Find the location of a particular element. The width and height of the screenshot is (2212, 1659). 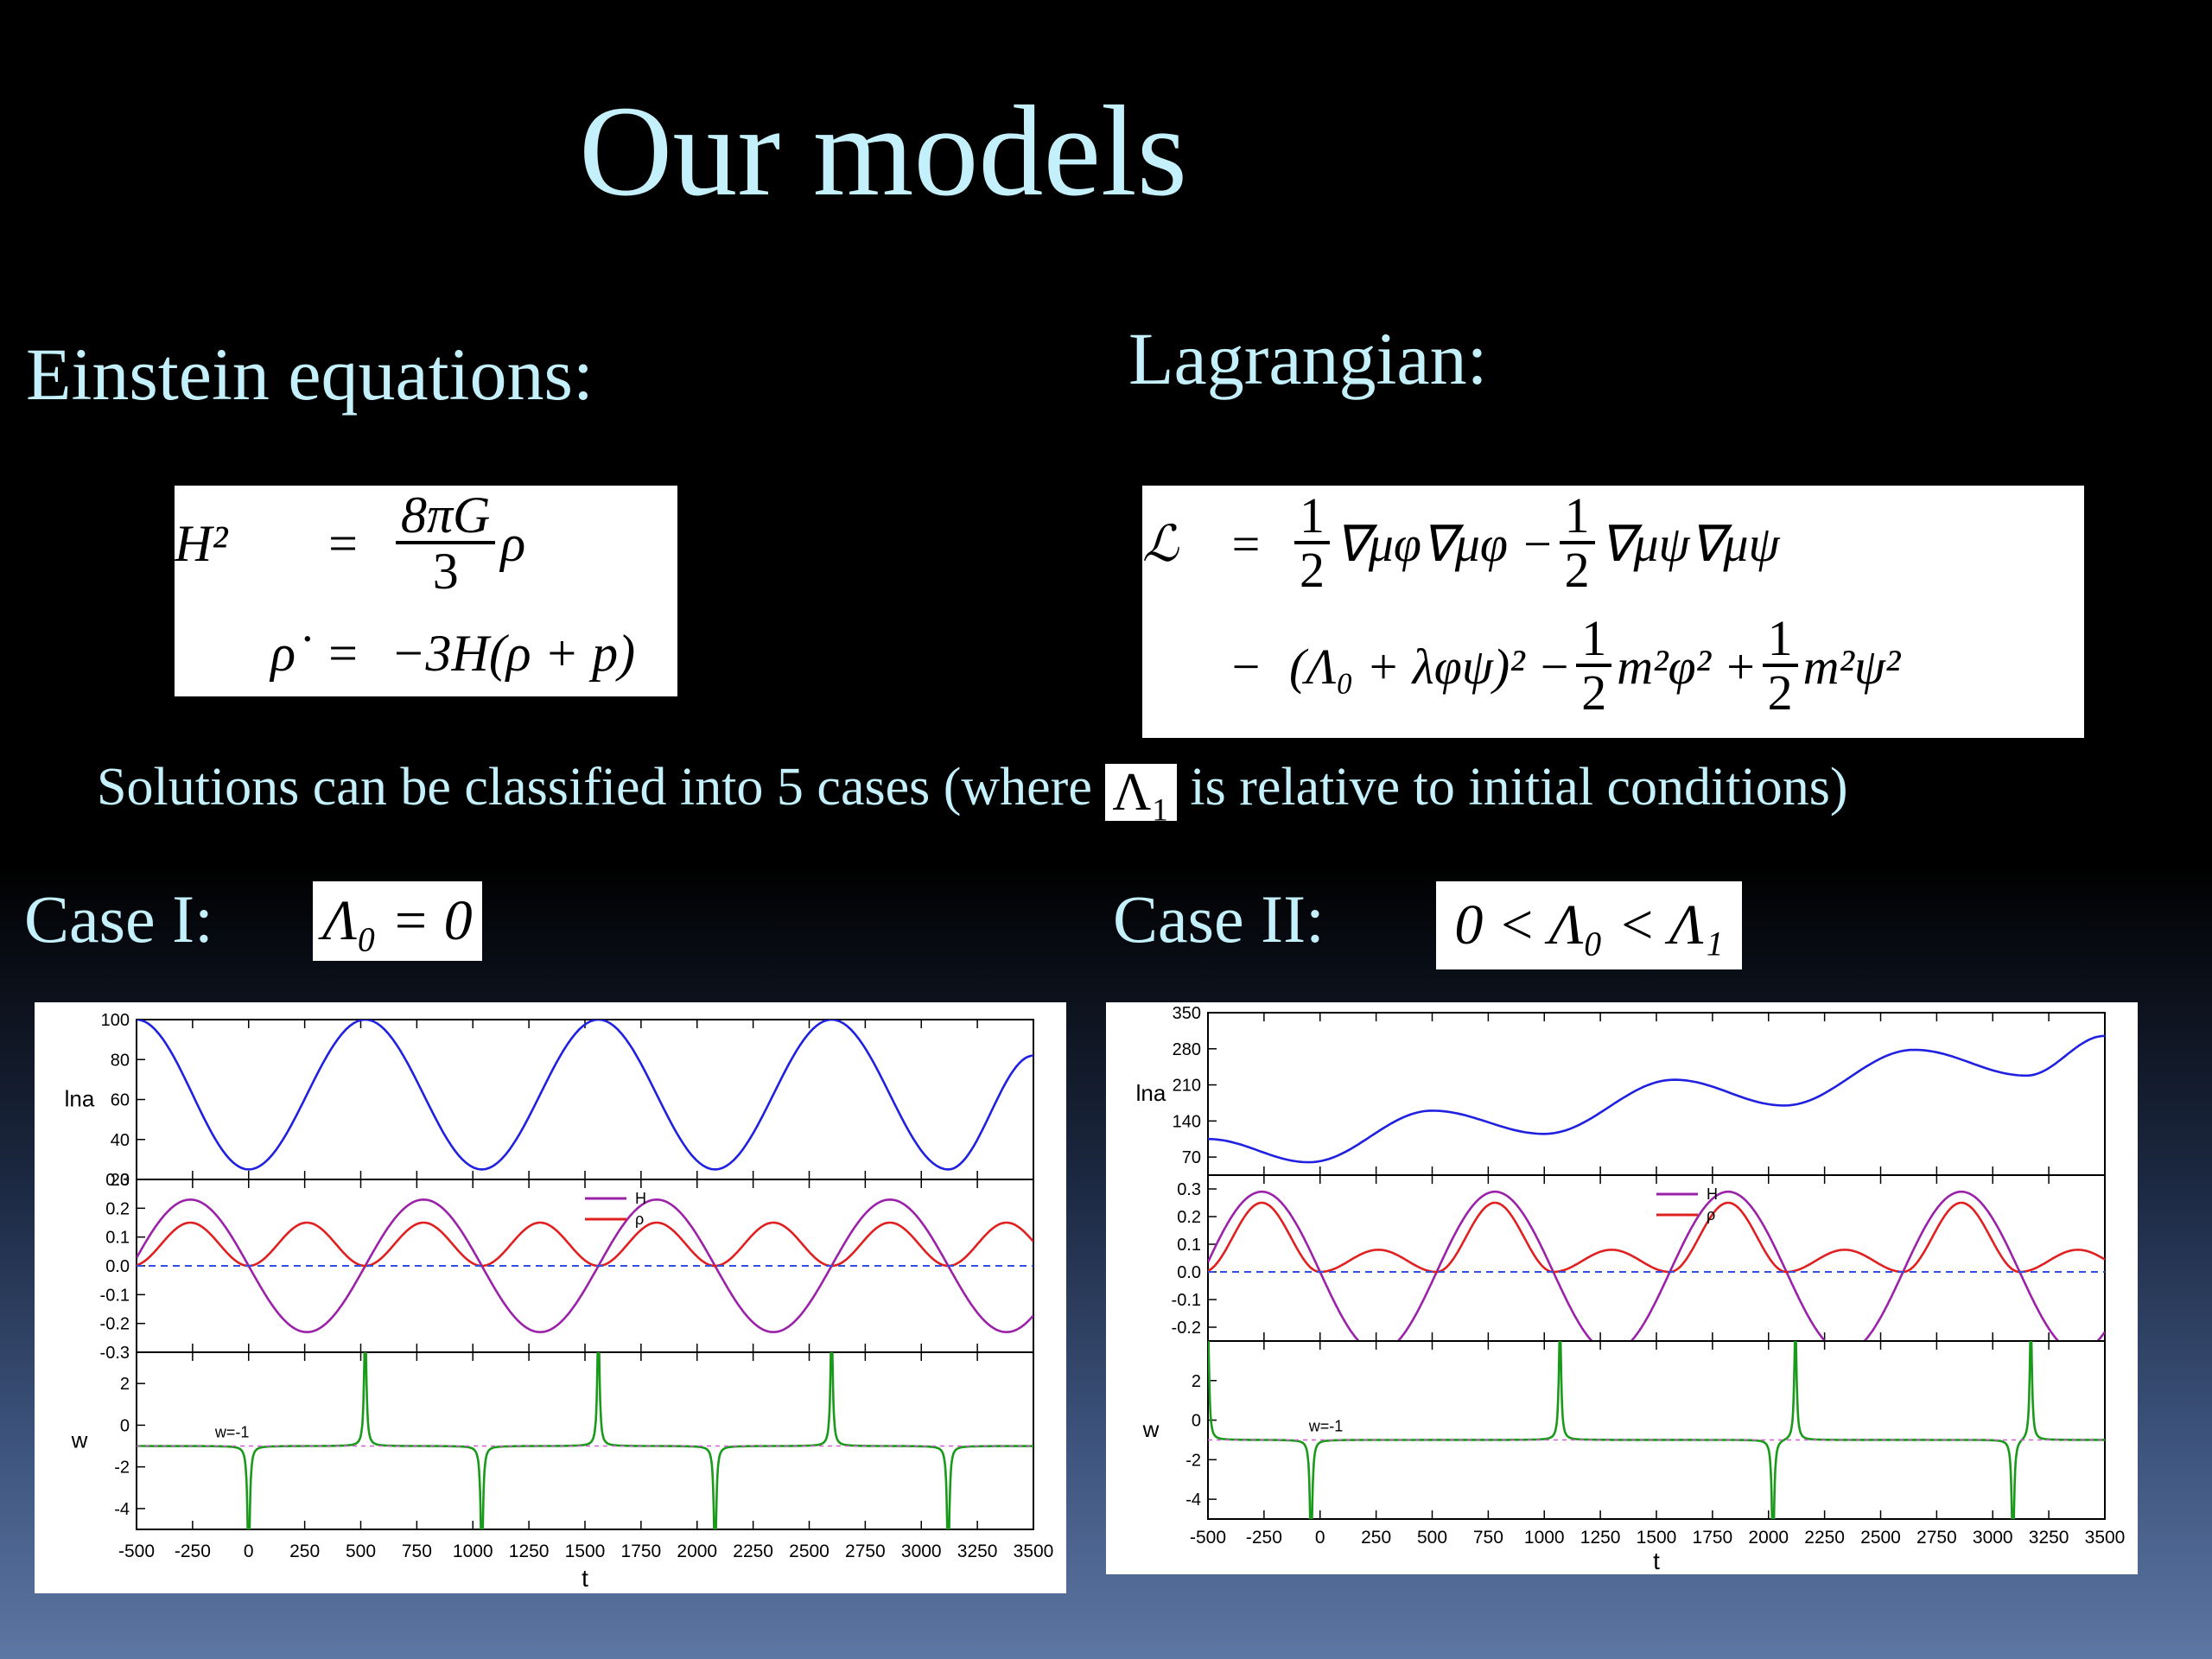

y-tick-label: 20 is located at coordinates (120, 1180).